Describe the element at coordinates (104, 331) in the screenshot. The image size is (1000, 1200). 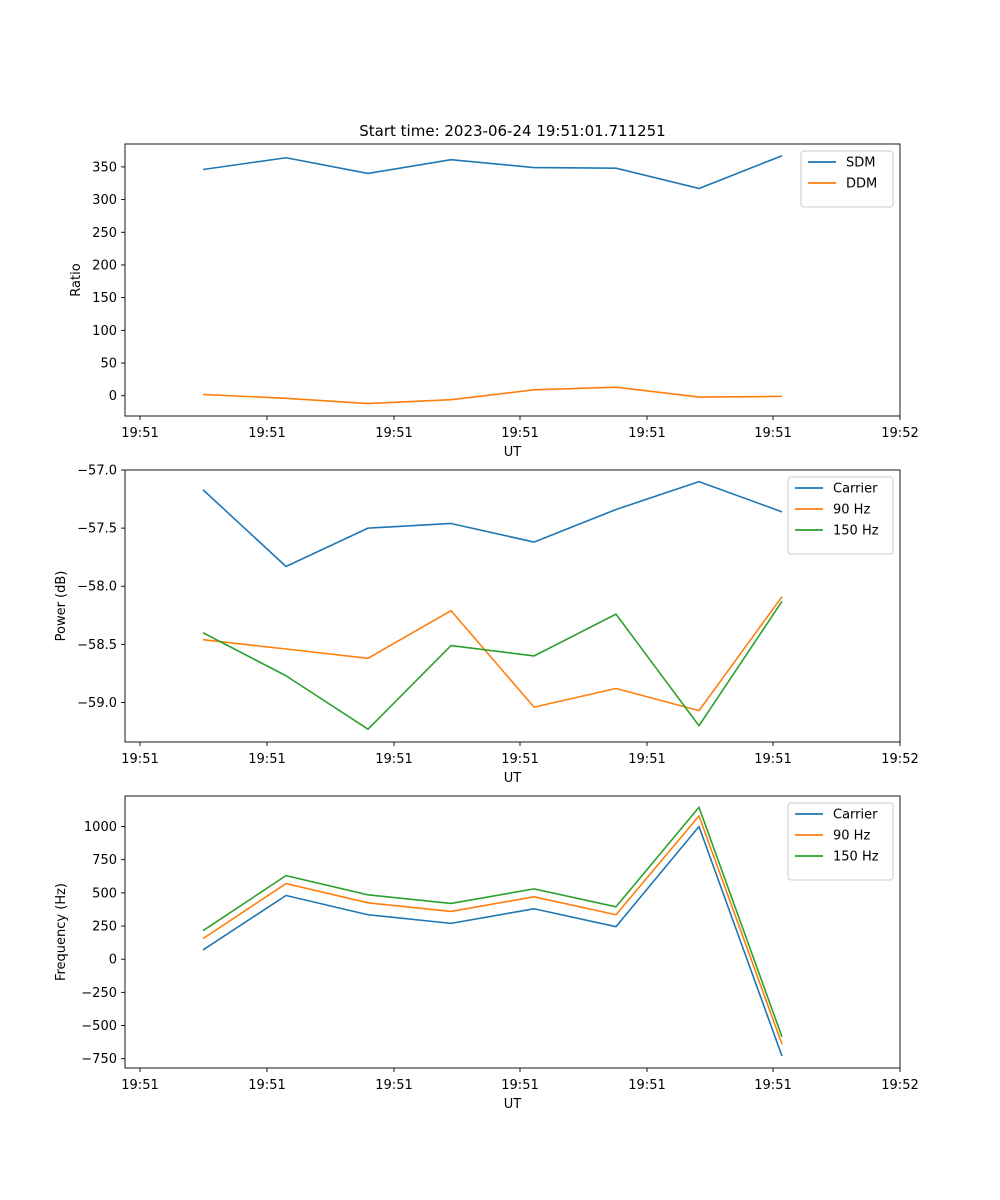
I see `y-tick-label: 100` at that location.